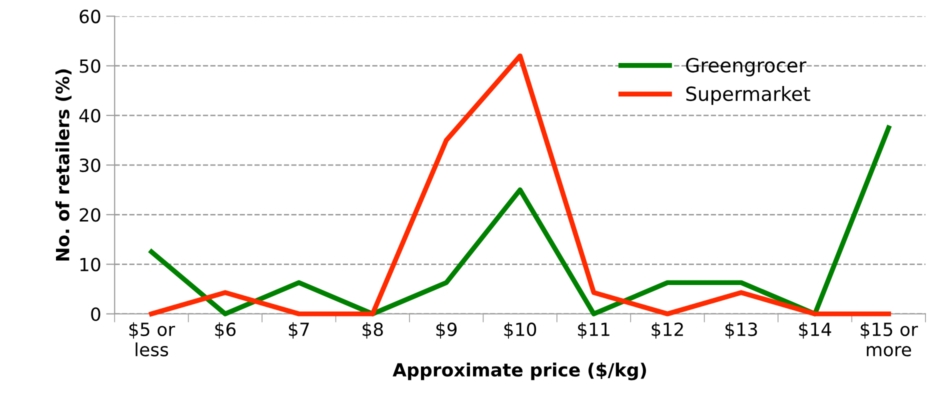 The image size is (932, 405). I want to click on y-tick-label: 50, so click(90, 66).